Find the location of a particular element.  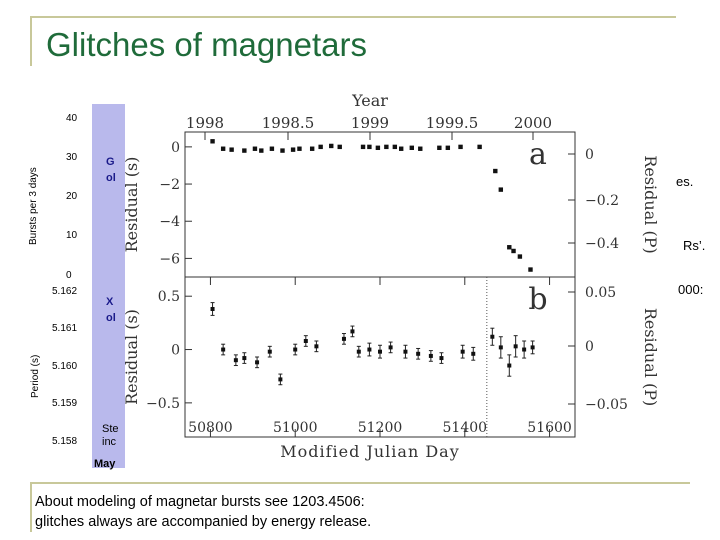

x-tick-label: 51000 is located at coordinates (295, 428).